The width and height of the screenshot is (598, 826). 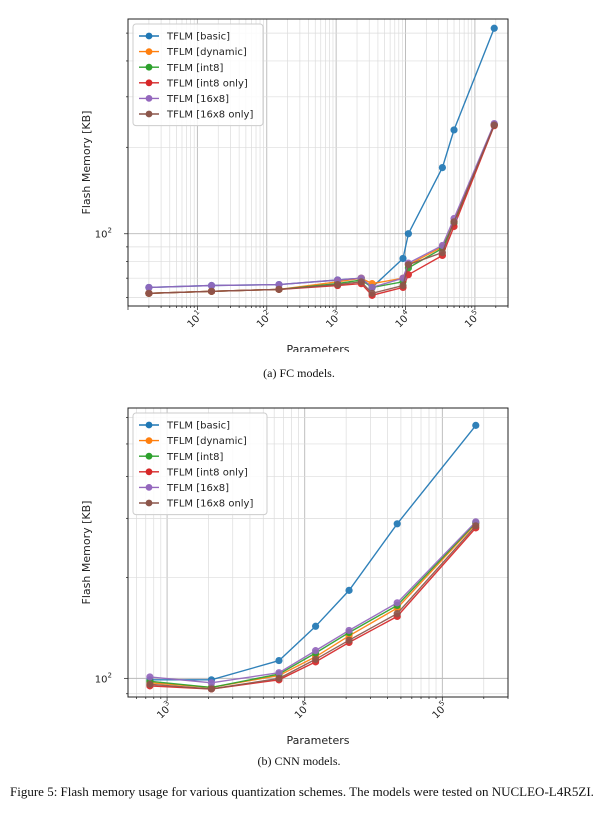 What do you see at coordinates (299, 761) in the screenshot?
I see `subcaption-cnn: (b) CNN models.` at bounding box center [299, 761].